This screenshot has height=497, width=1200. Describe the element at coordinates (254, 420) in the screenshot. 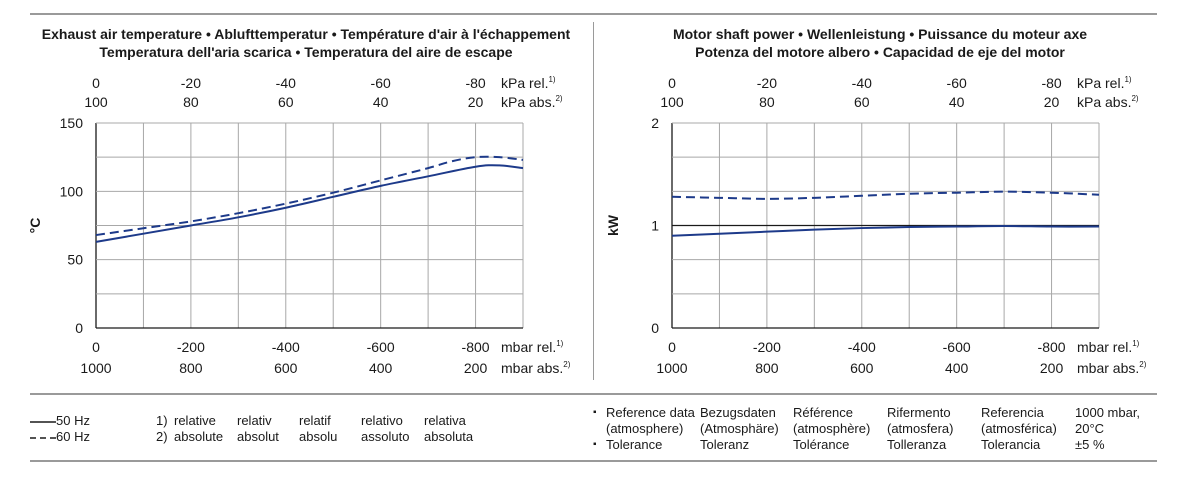

I see `footnote-1-de: relativ` at that location.